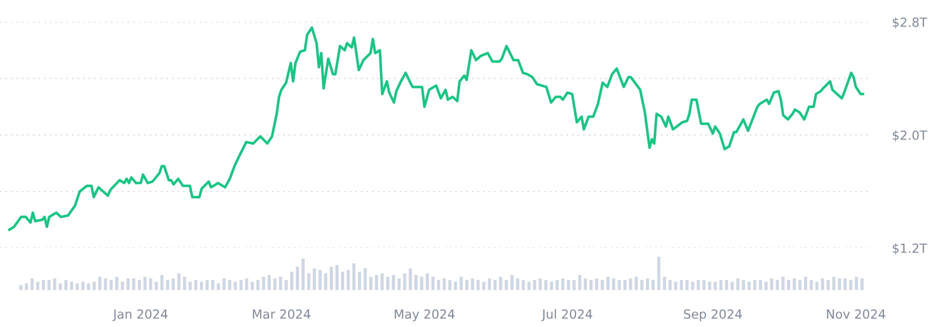 The width and height of the screenshot is (941, 327). What do you see at coordinates (856, 314) in the screenshot?
I see `x-tick-label: Nov 2024` at bounding box center [856, 314].